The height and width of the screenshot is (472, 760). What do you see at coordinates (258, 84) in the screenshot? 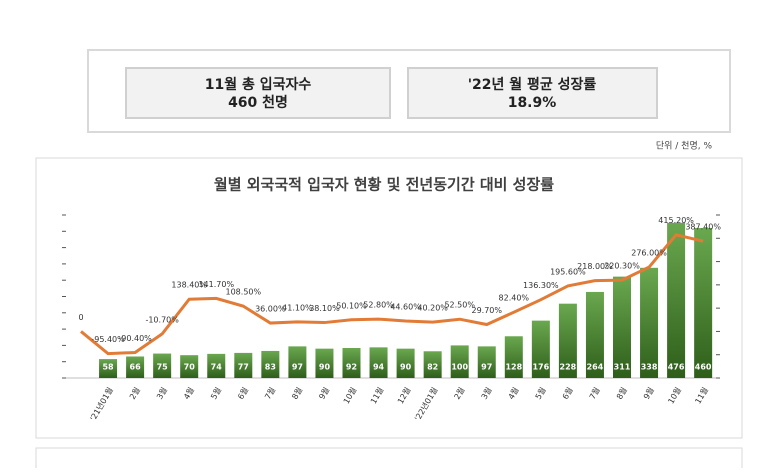
I see `kpi-label: 11월 총 입국자수` at bounding box center [258, 84].